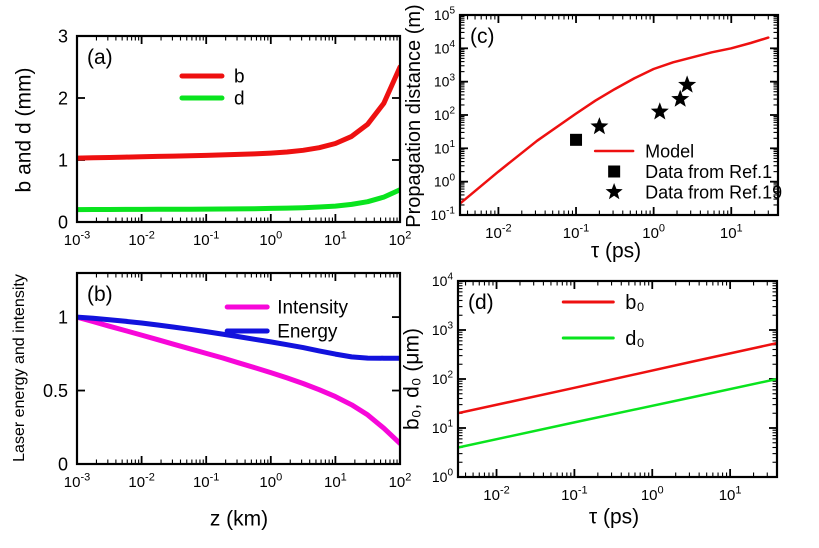 Image resolution: width=819 pixels, height=548 pixels. I want to click on panel-label-b: (b), so click(100, 294).